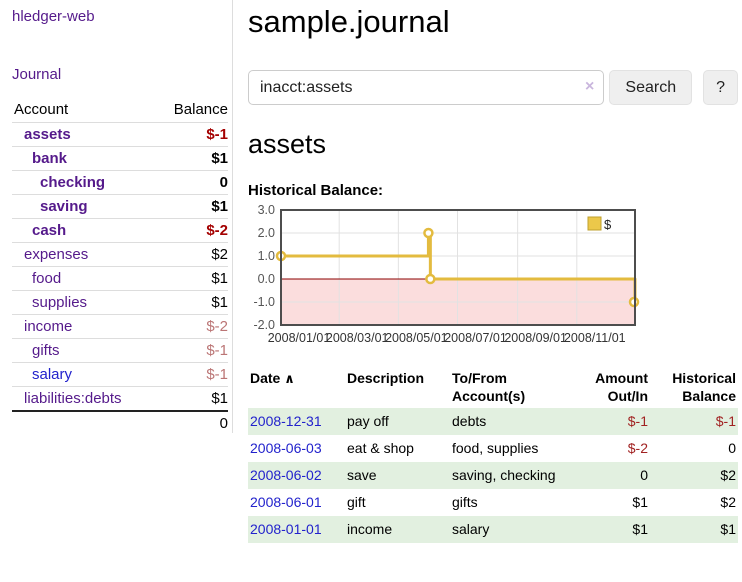  What do you see at coordinates (426, 87) in the screenshot?
I see `search-input` at bounding box center [426, 87].